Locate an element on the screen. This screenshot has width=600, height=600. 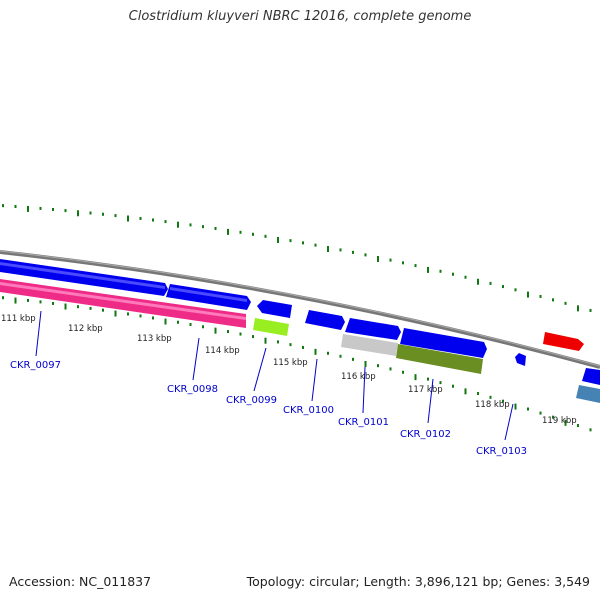
scale-tick-label: 115 kbp is located at coordinates (290, 363).